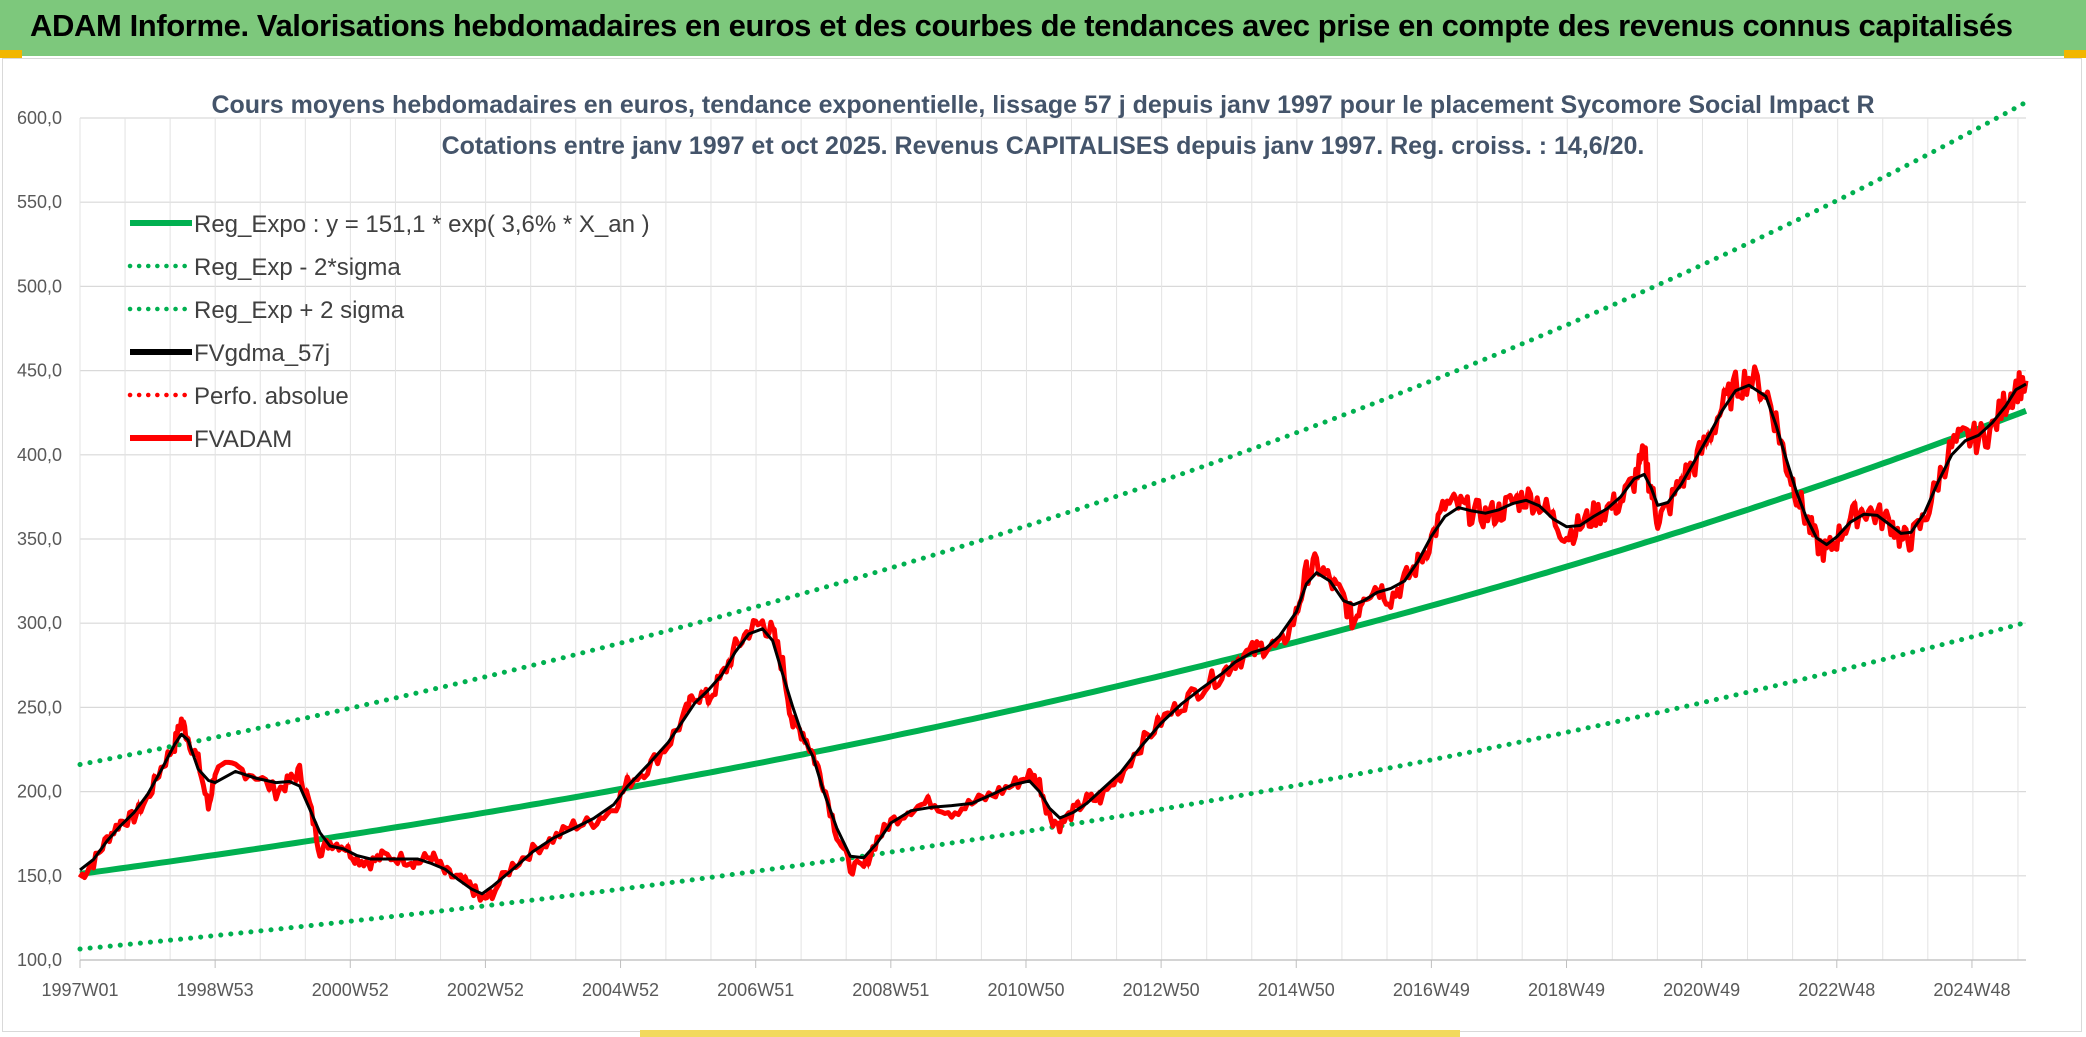 The height and width of the screenshot is (1037, 2086). Describe the element at coordinates (39, 792) in the screenshot. I see `y-tick-label: 200,0` at that location.